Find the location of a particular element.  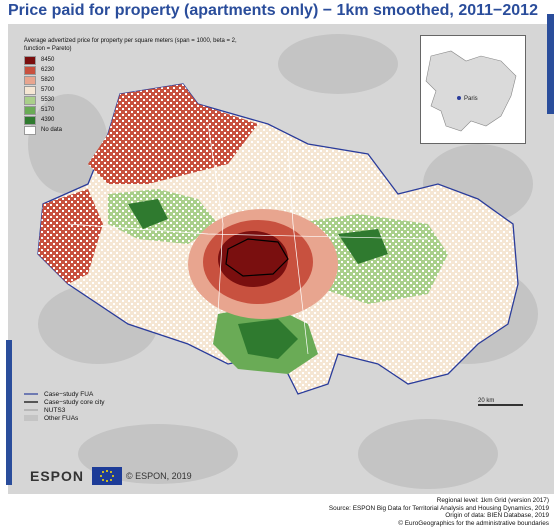

legend-label: 5700 is located at coordinates (48, 90).